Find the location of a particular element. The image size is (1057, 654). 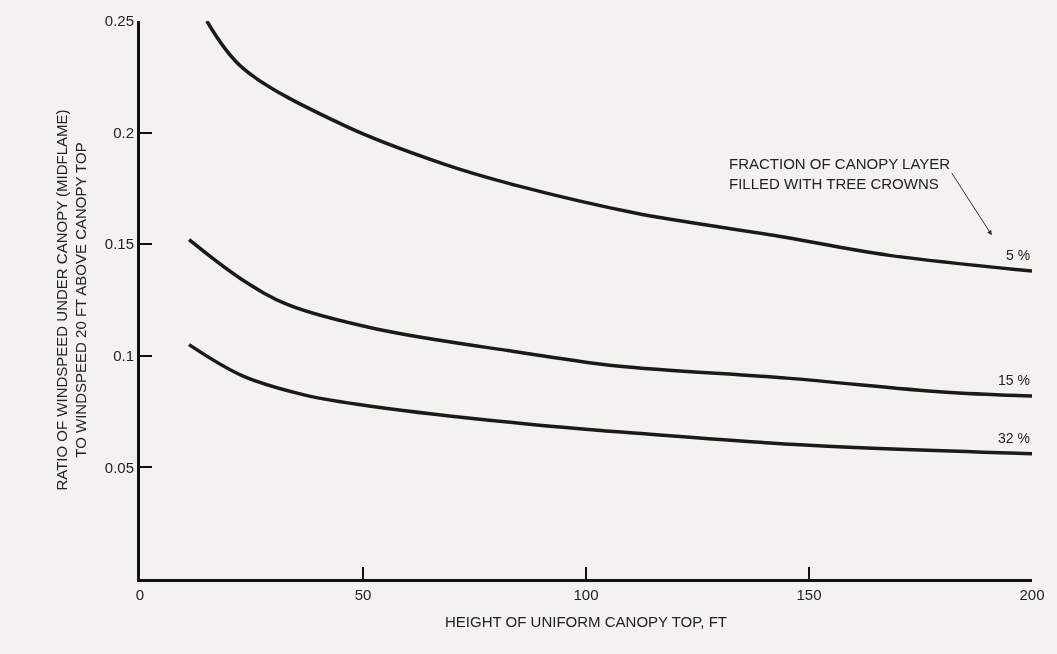

x-tick-label: 150 is located at coordinates (809, 594).